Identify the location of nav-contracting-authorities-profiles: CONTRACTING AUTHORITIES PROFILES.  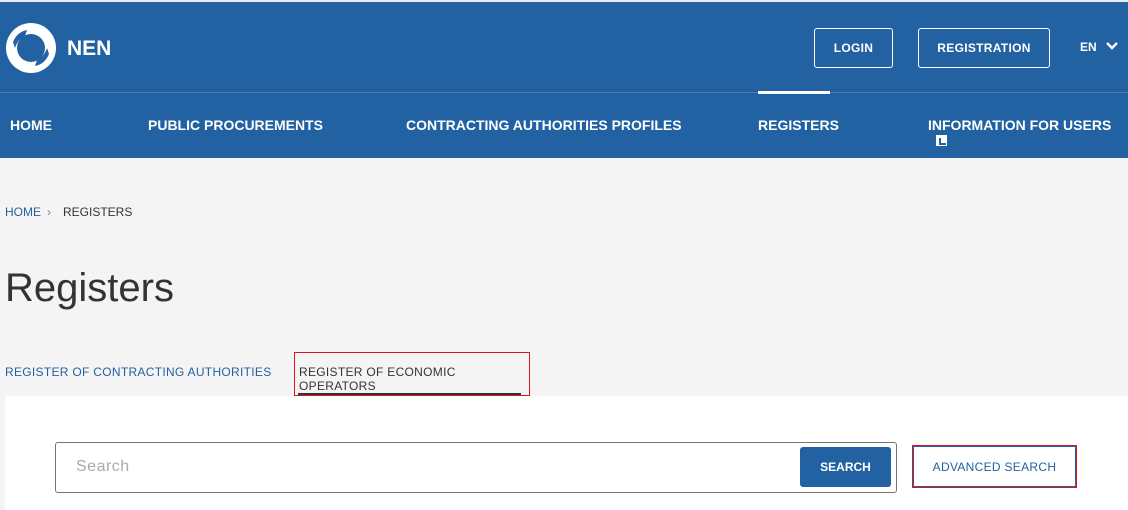
(544, 125).